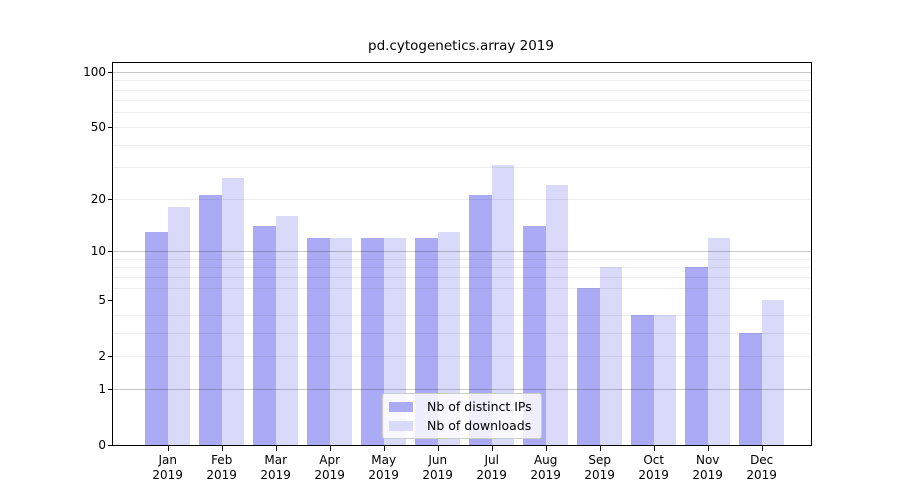  I want to click on bar-distinct-ips-nov, so click(696, 356).